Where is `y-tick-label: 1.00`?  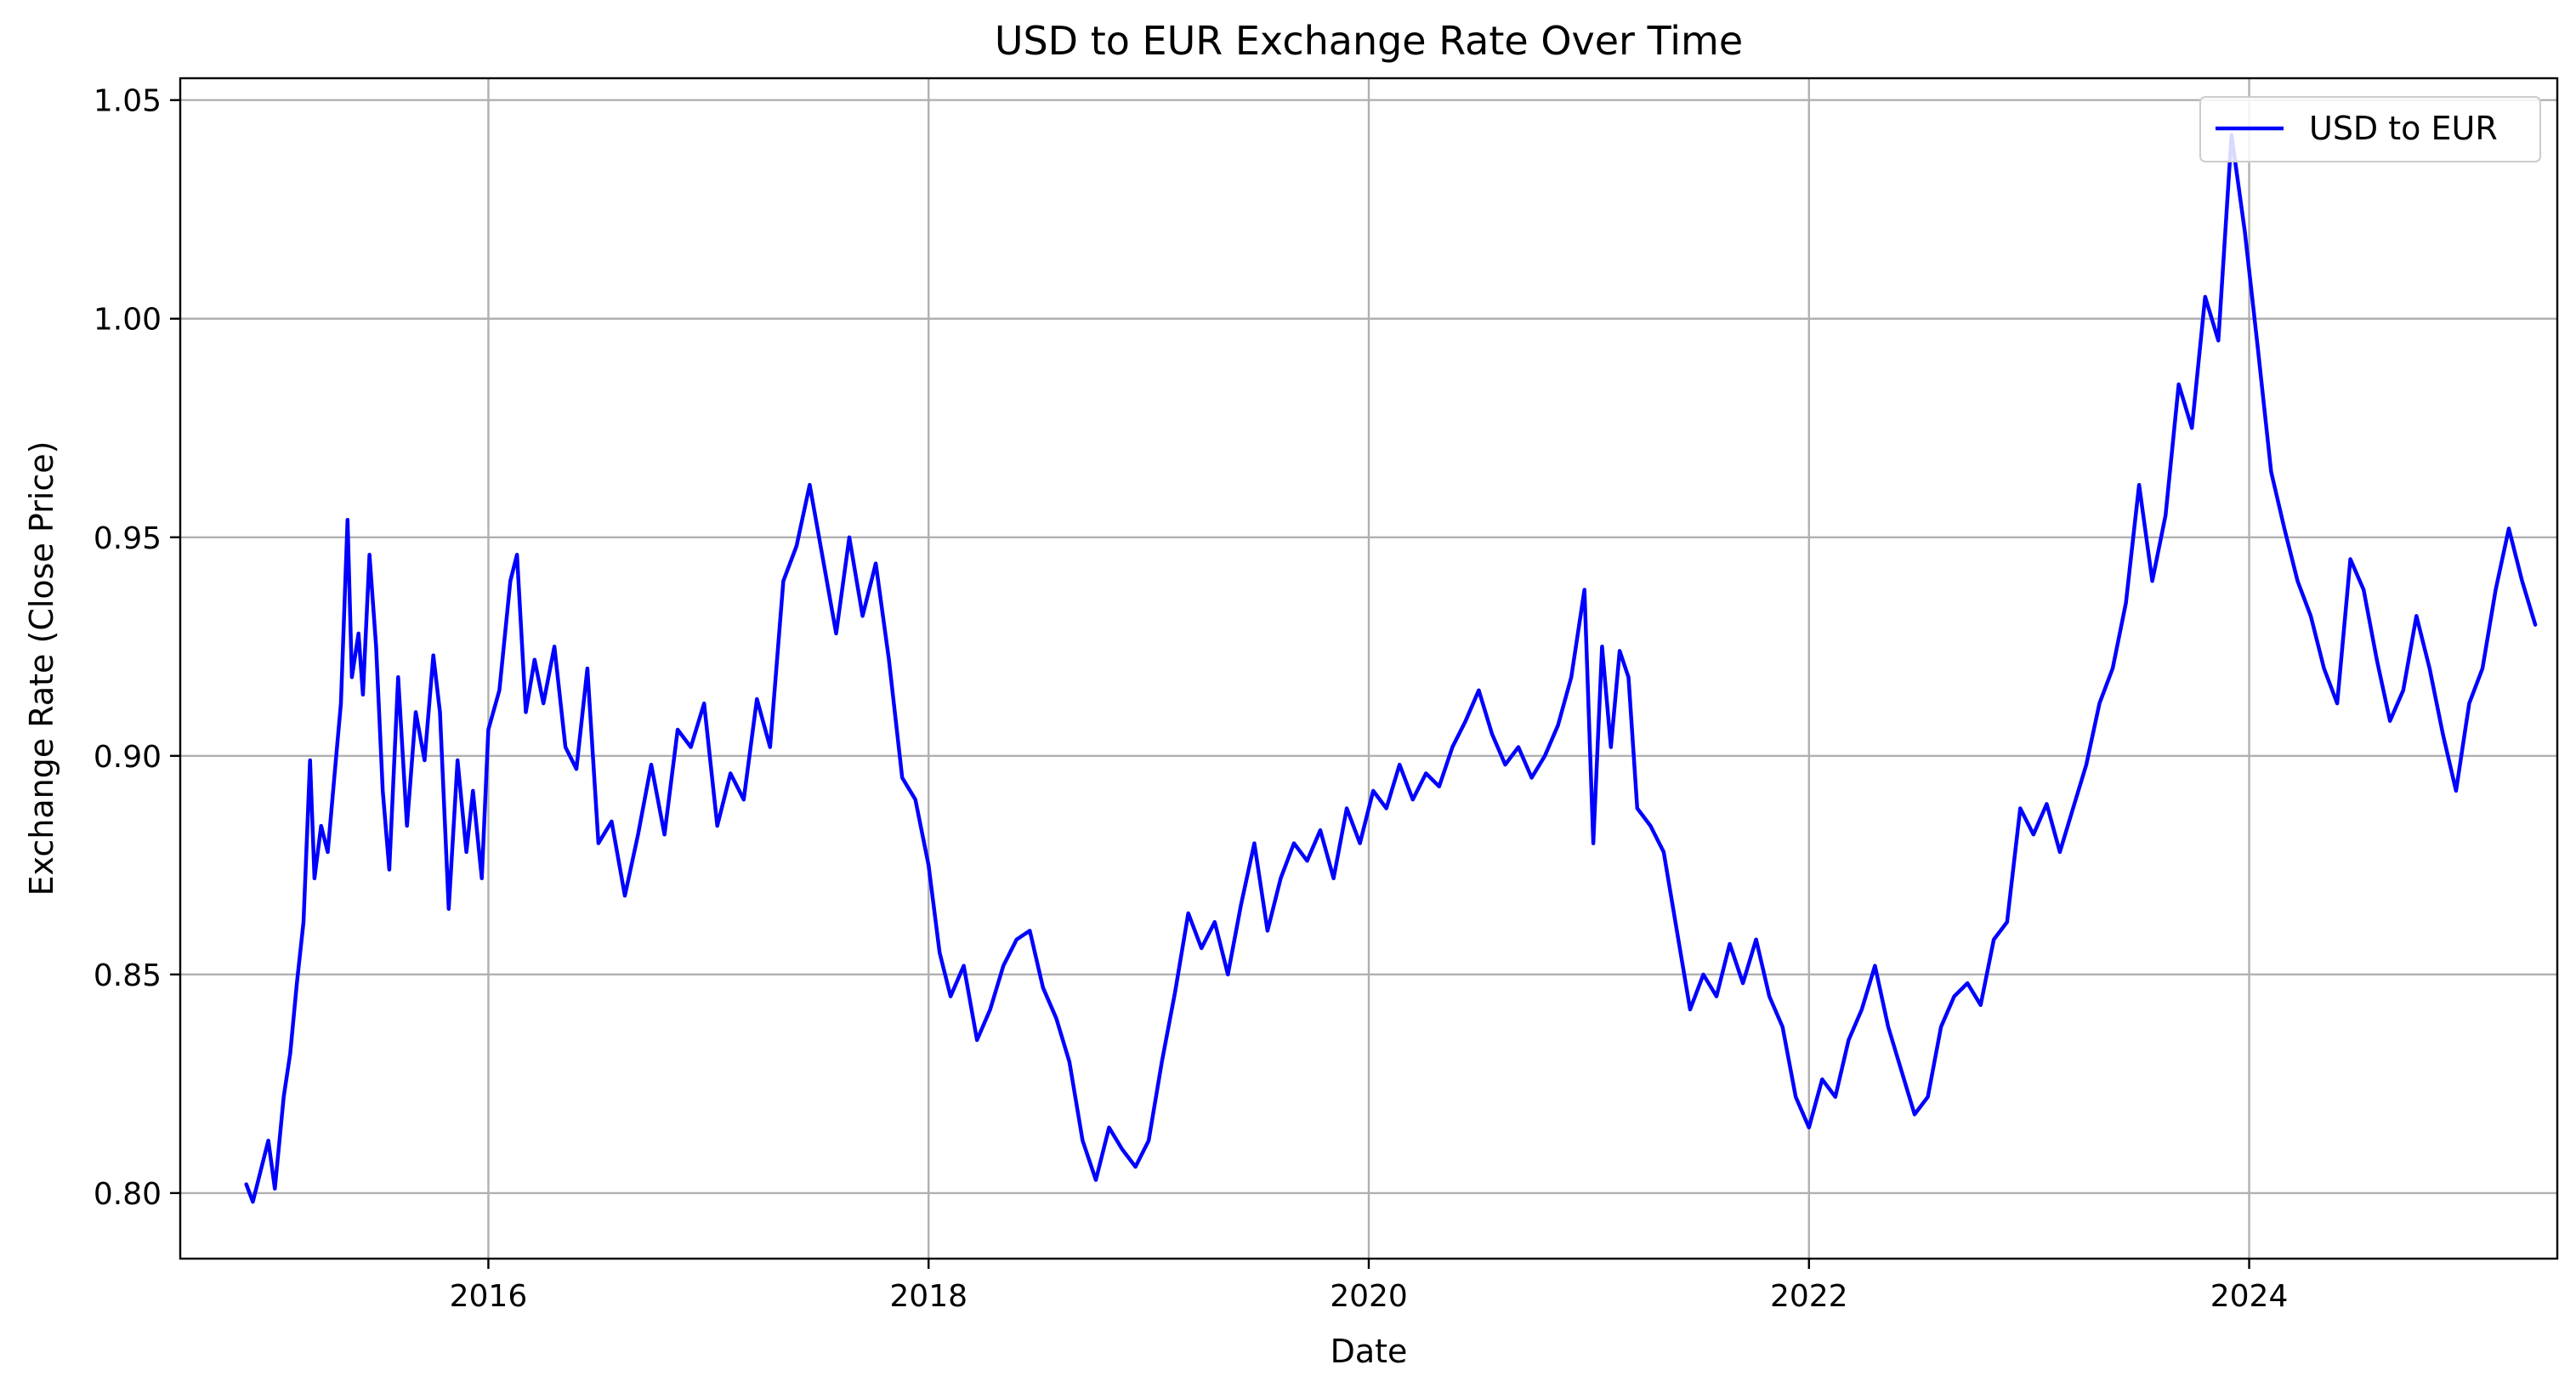
y-tick-label: 1.00 is located at coordinates (128, 320).